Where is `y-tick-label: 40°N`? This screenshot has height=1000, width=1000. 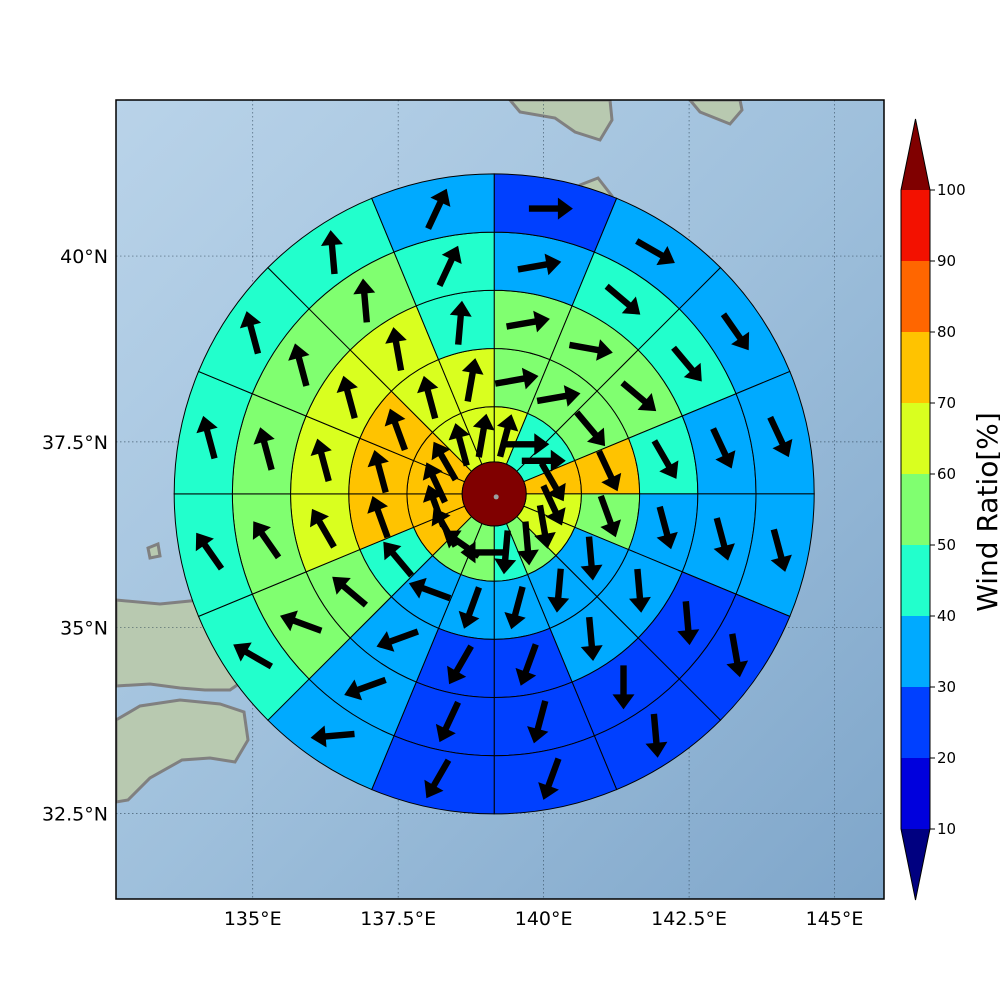
y-tick-label: 40°N is located at coordinates (84, 257).